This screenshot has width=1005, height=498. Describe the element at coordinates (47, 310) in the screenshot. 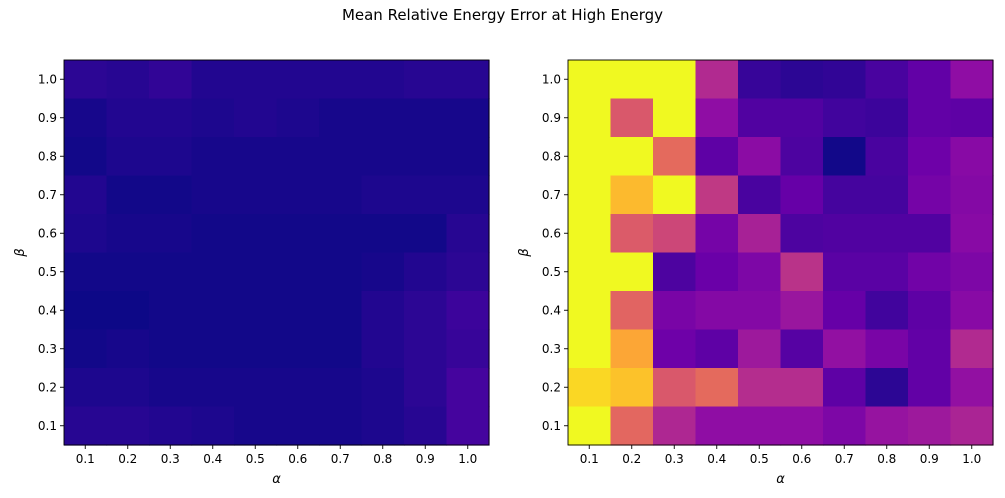

I see `y-tick-label: 0.4` at that location.